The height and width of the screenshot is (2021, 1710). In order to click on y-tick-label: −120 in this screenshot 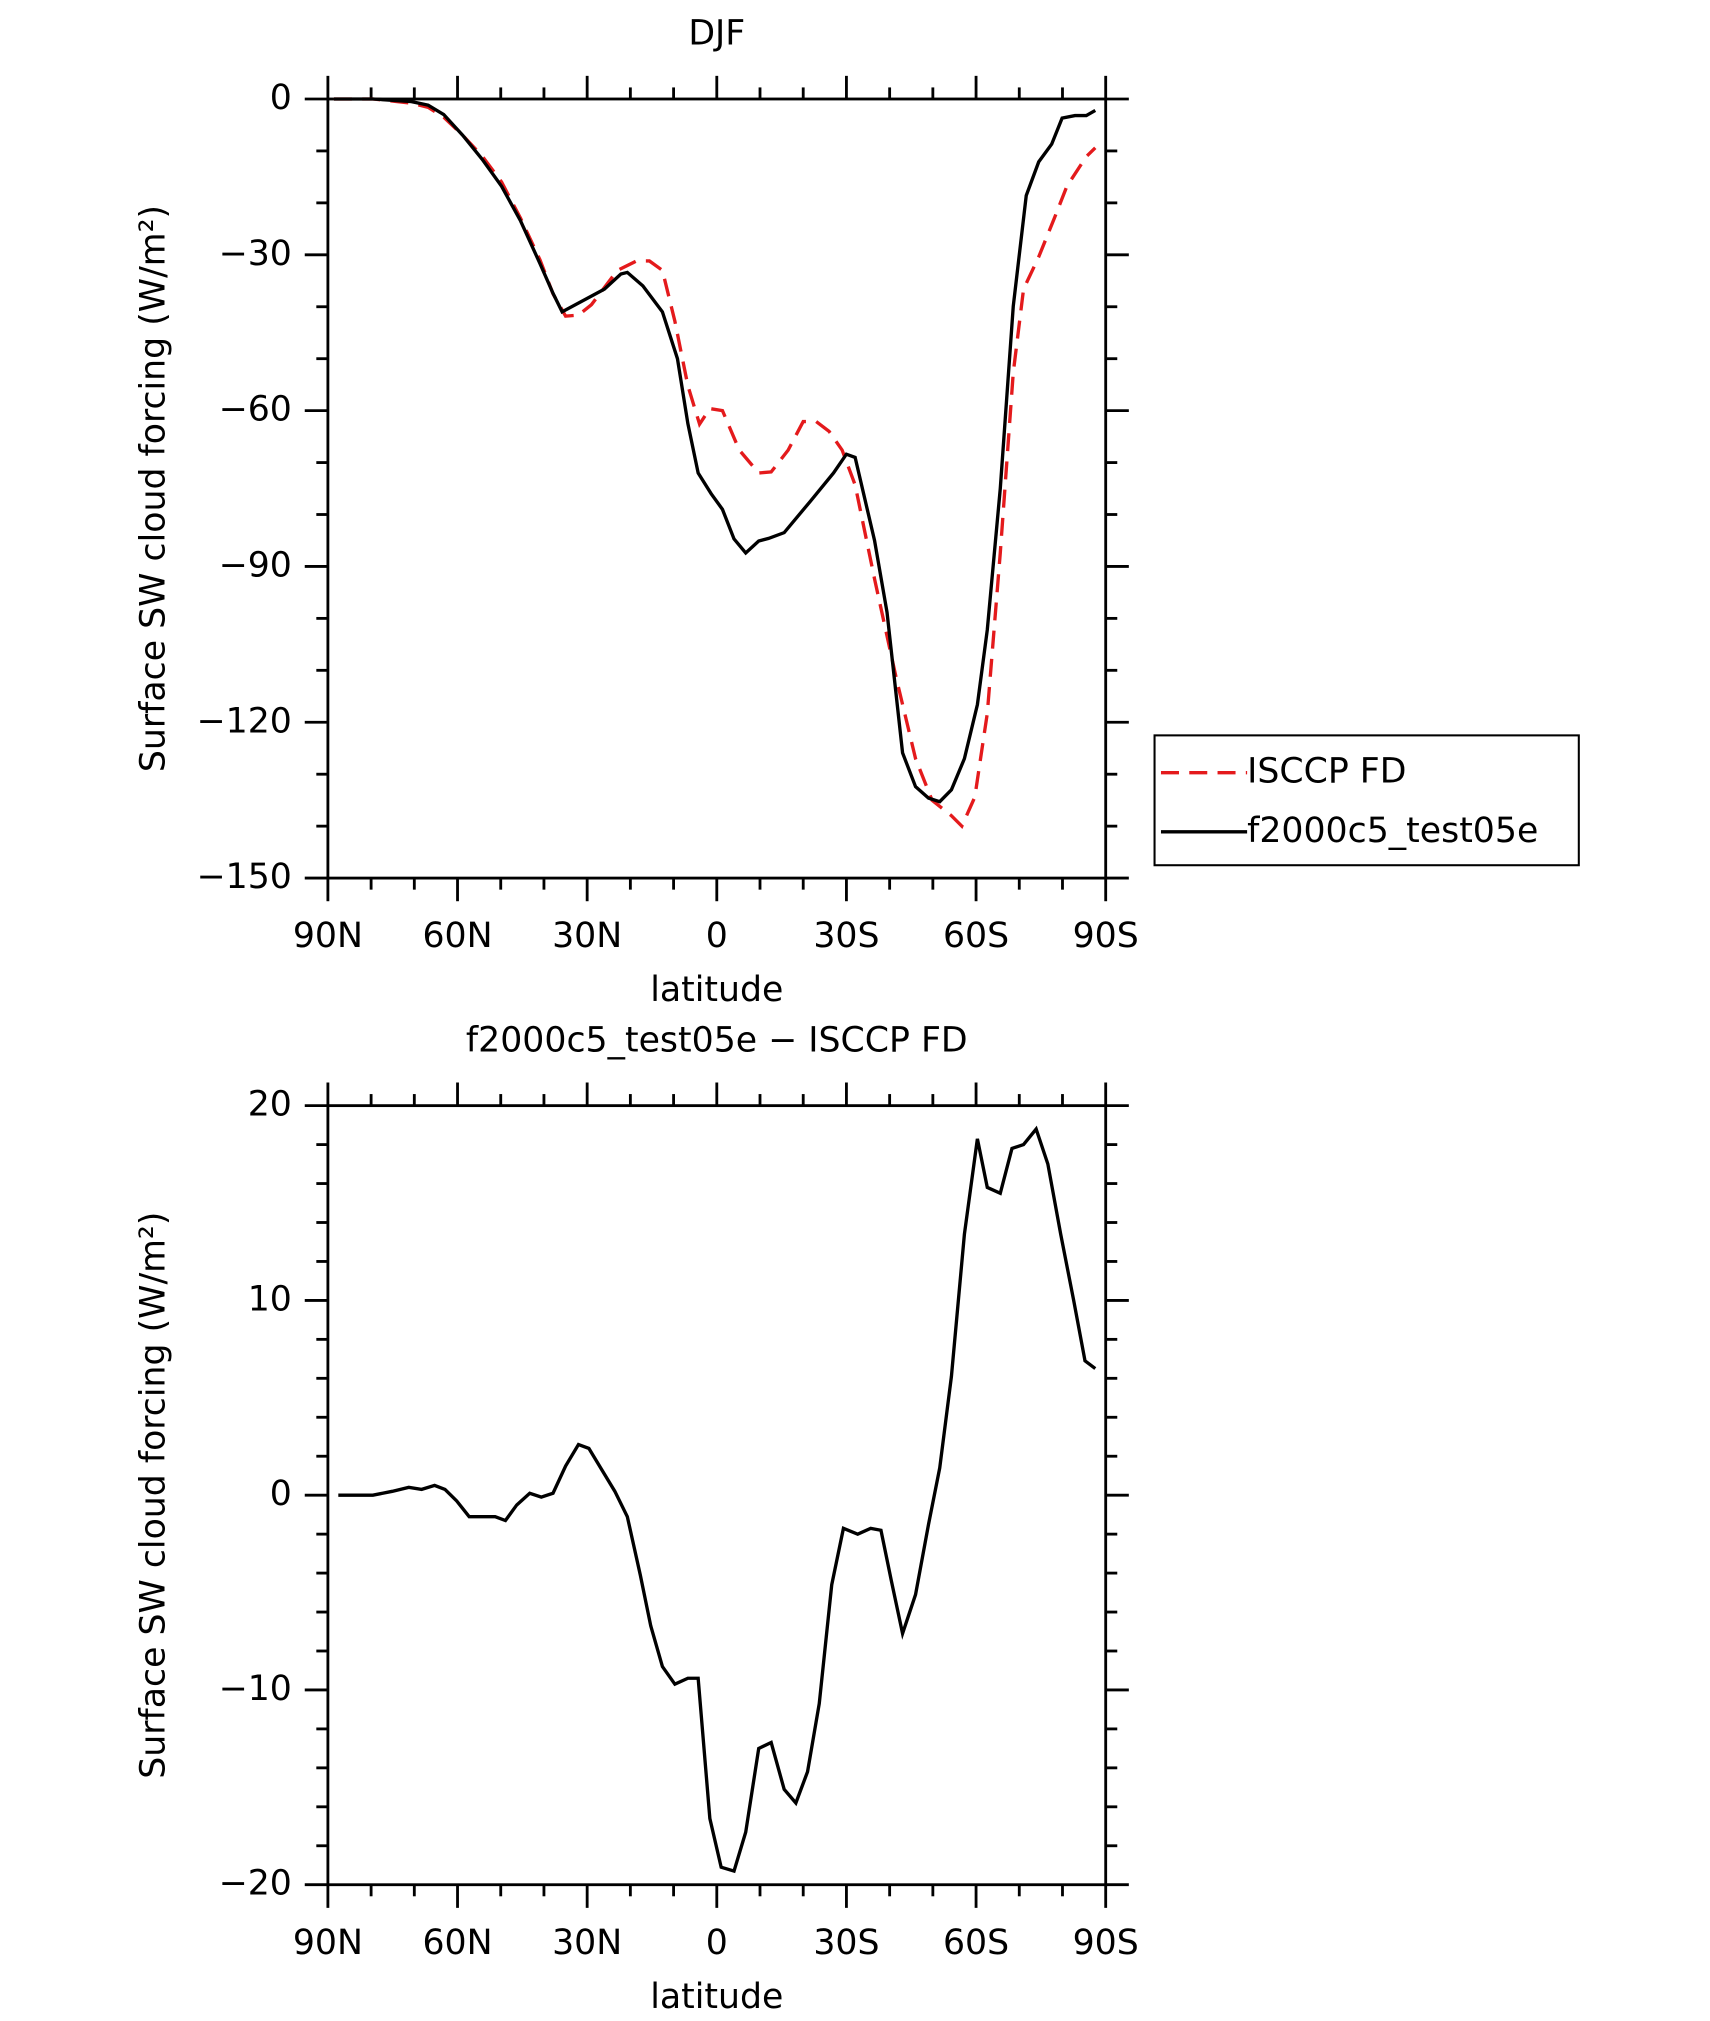, I will do `click(244, 721)`.